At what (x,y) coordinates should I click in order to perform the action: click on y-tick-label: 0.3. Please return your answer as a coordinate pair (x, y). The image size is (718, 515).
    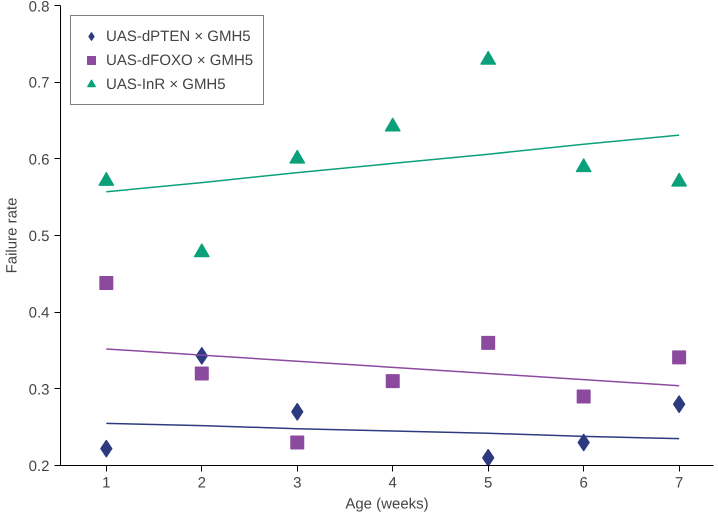
    Looking at the image, I should click on (39, 389).